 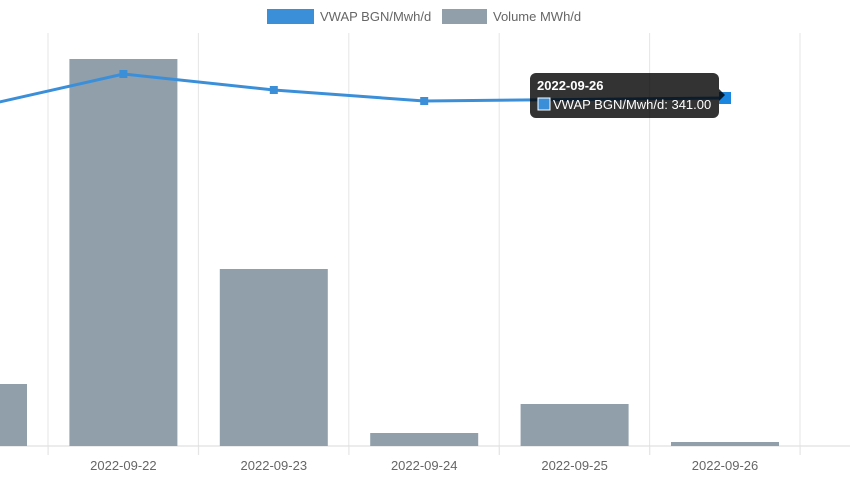 What do you see at coordinates (375, 16) in the screenshot?
I see `legend-label-vwap: VWAP BGN/Mwh/d` at bounding box center [375, 16].